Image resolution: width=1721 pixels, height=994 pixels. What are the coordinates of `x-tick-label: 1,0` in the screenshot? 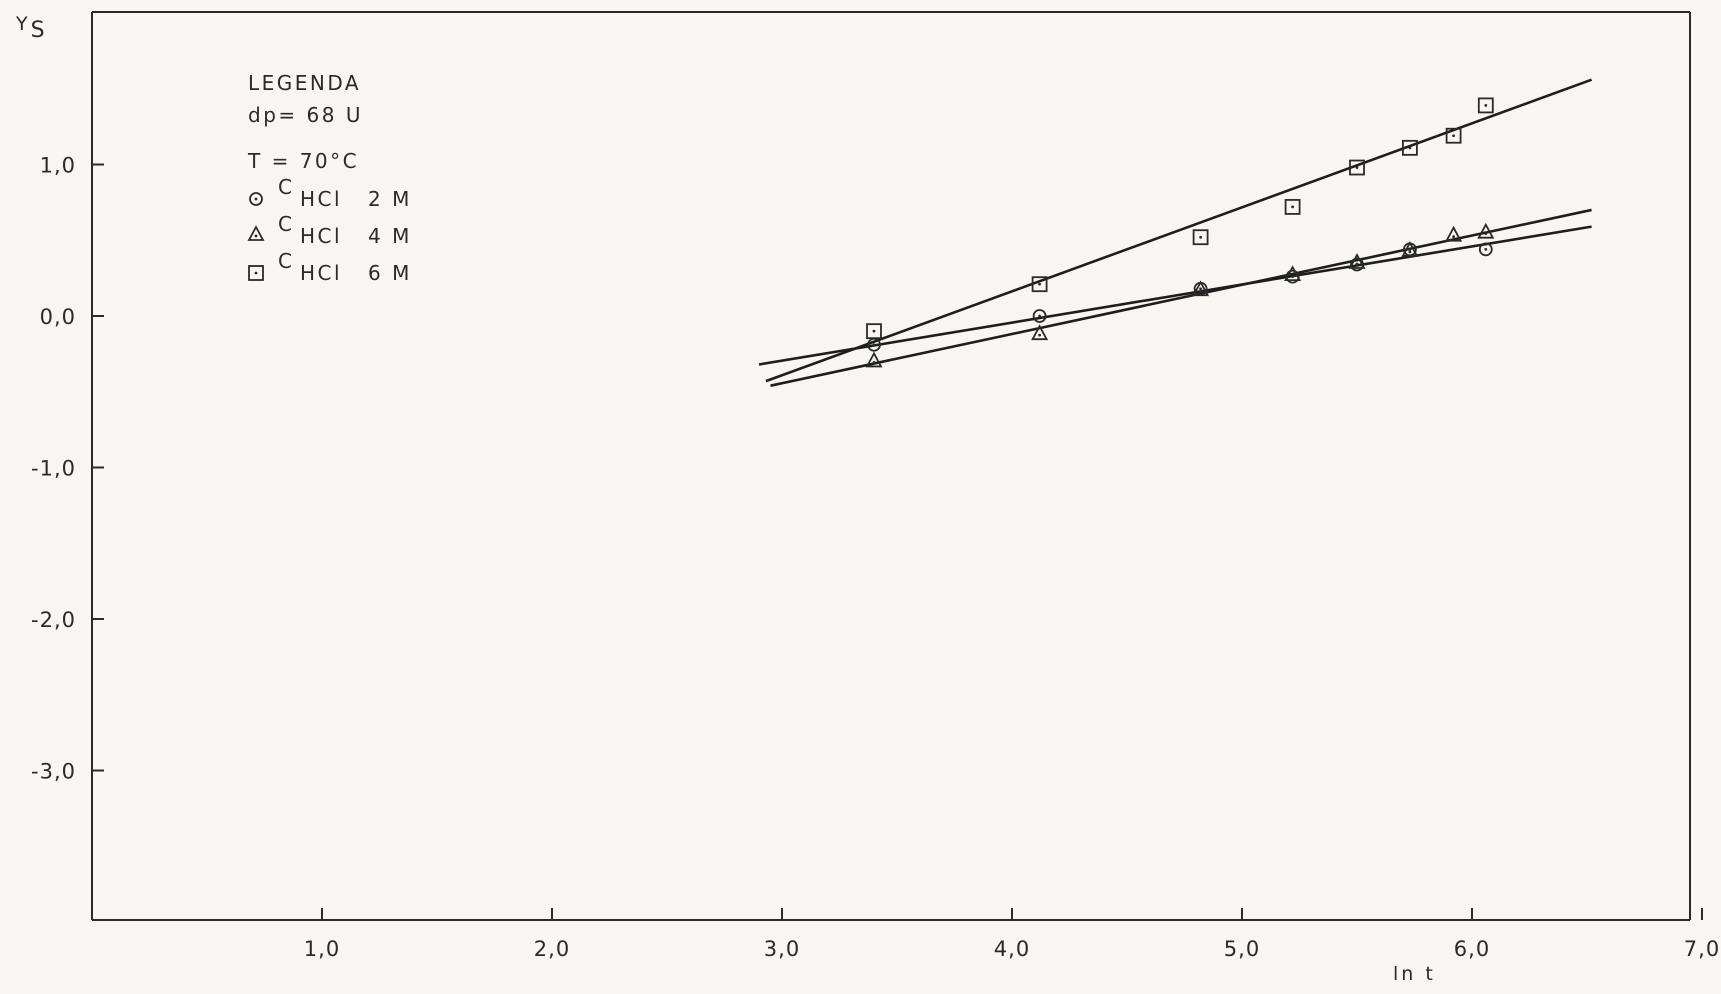 It's located at (322, 949).